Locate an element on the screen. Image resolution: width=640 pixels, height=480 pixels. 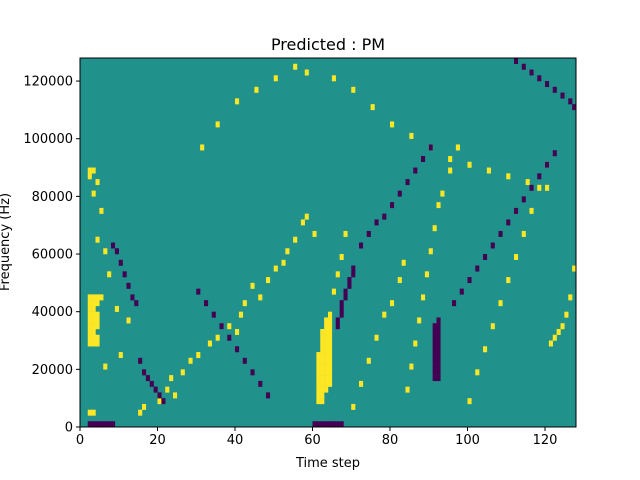
x-tick-label: 100 is located at coordinates (467, 440).